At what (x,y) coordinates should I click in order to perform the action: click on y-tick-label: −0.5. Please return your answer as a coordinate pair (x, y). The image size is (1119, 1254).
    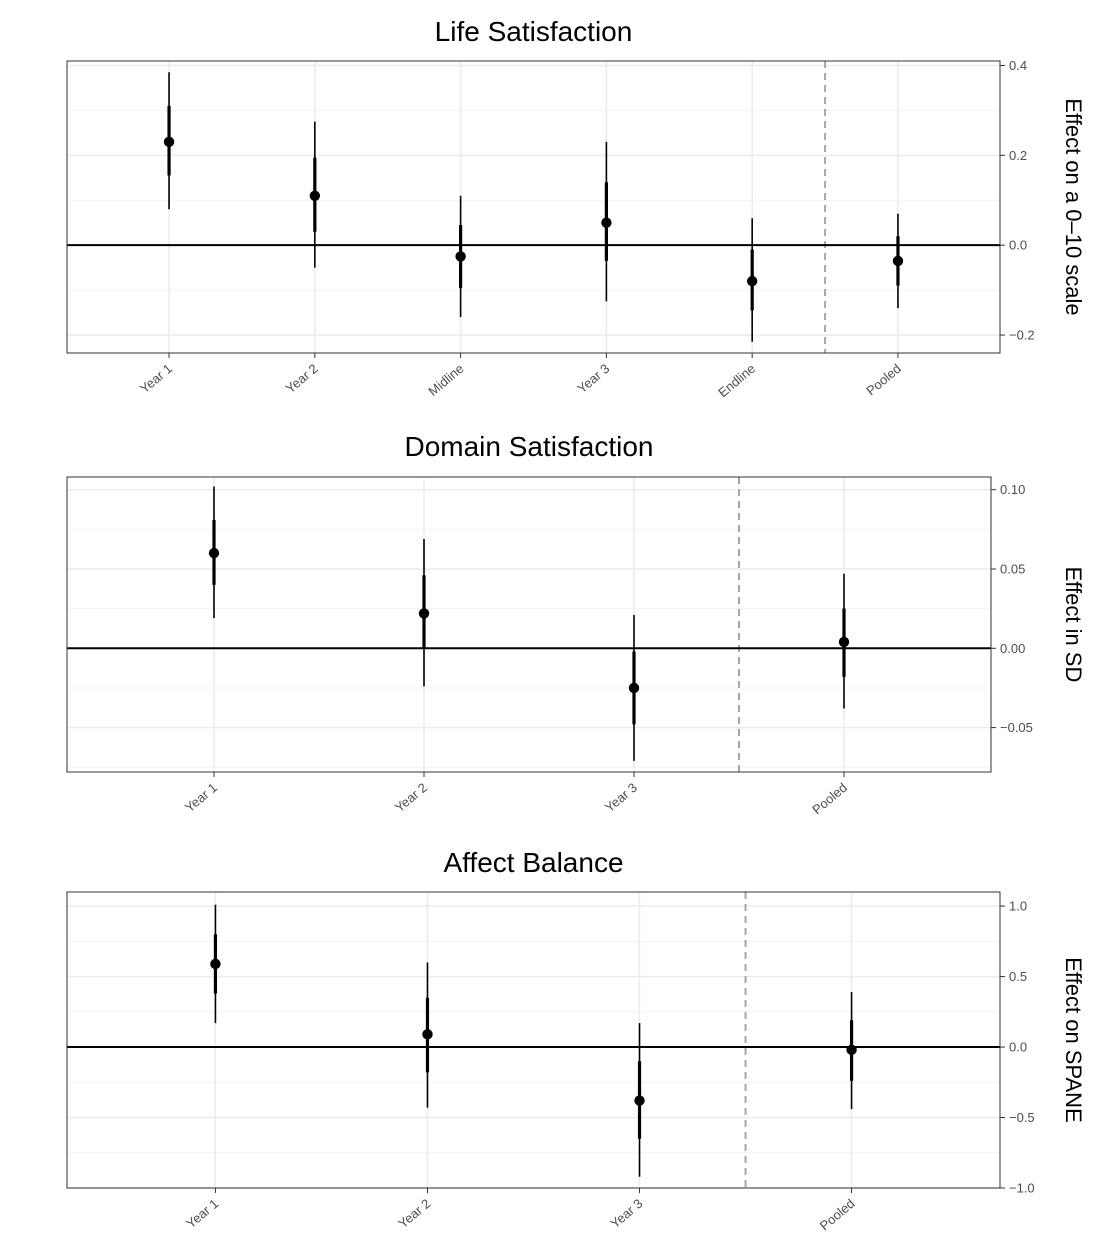
    Looking at the image, I should click on (1022, 1117).